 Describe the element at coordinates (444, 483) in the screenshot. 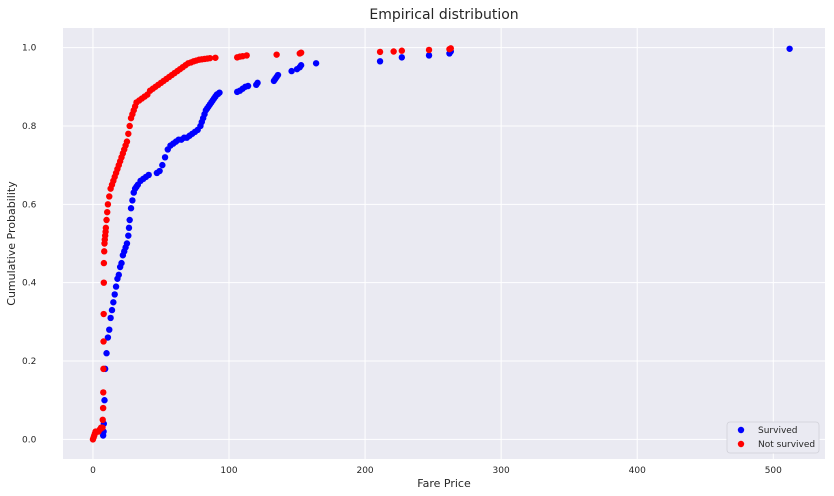

I see `x-axis-label: Fare Price` at that location.